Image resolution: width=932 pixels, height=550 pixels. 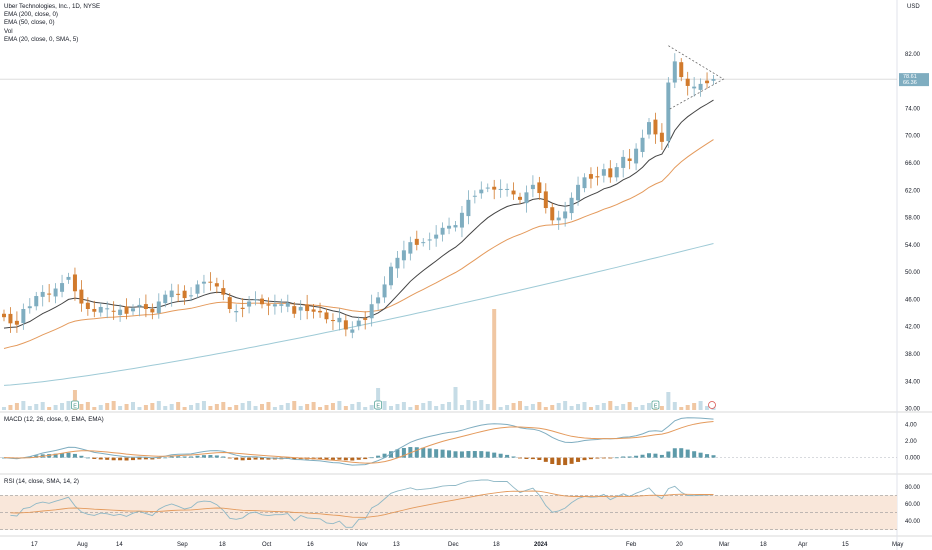 What do you see at coordinates (679, 545) in the screenshot?
I see `time-axis-label: 20` at bounding box center [679, 545].